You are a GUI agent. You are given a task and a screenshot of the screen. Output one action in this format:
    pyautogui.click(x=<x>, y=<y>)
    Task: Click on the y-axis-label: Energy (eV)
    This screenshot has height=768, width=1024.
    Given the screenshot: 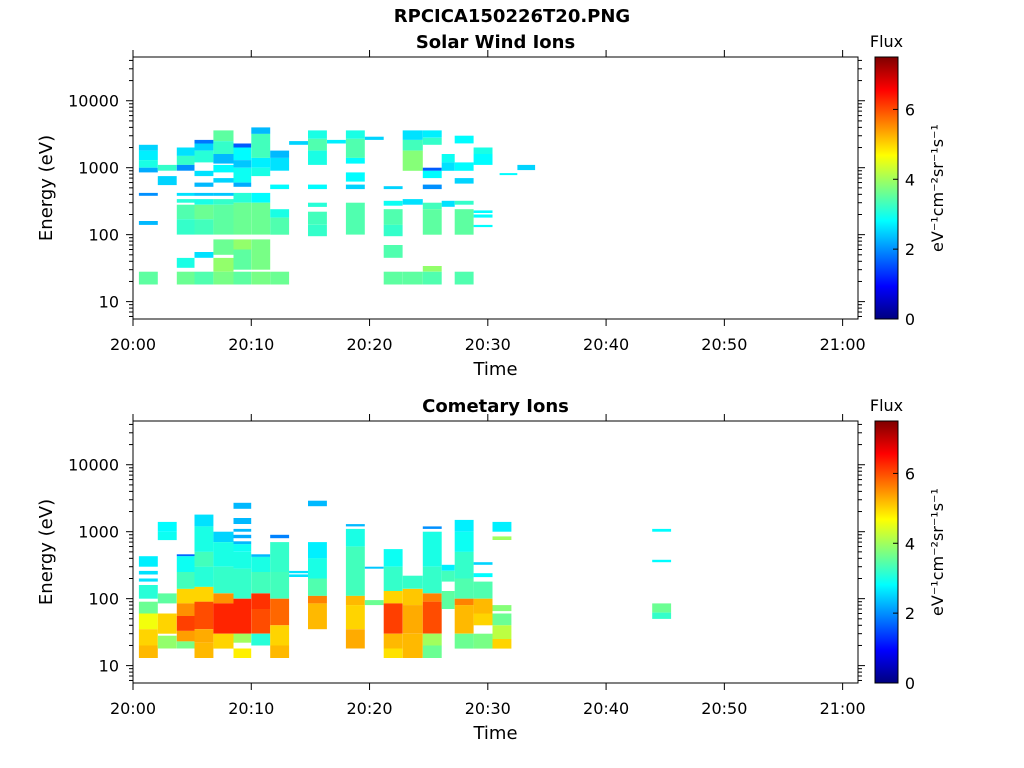 What is the action you would take?
    pyautogui.click(x=46, y=188)
    